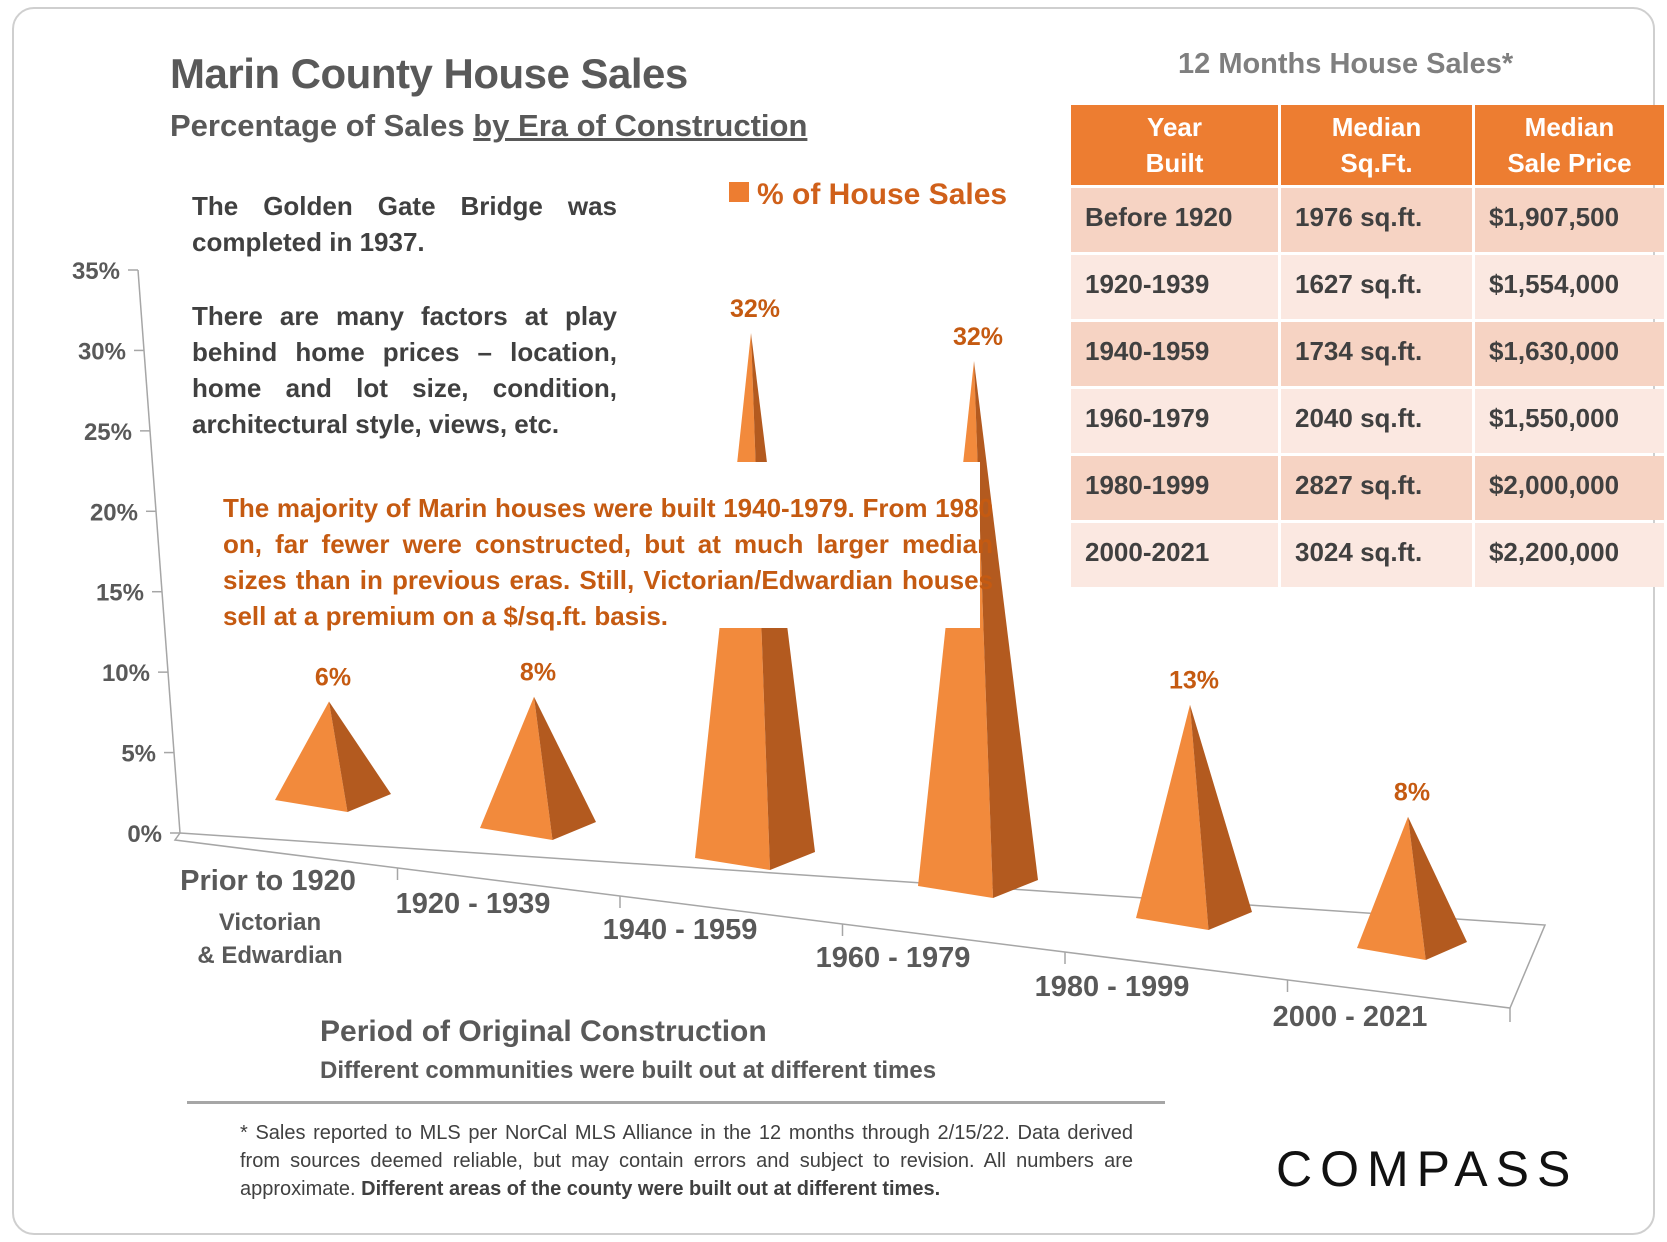  What do you see at coordinates (114, 512) in the screenshot?
I see `y-tick-label: 20%` at bounding box center [114, 512].